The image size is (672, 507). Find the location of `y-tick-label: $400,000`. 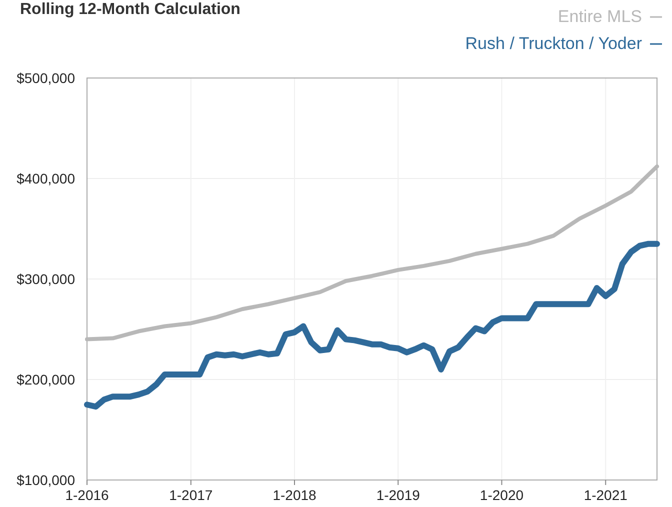

y-tick-label: $400,000 is located at coordinates (46, 178).